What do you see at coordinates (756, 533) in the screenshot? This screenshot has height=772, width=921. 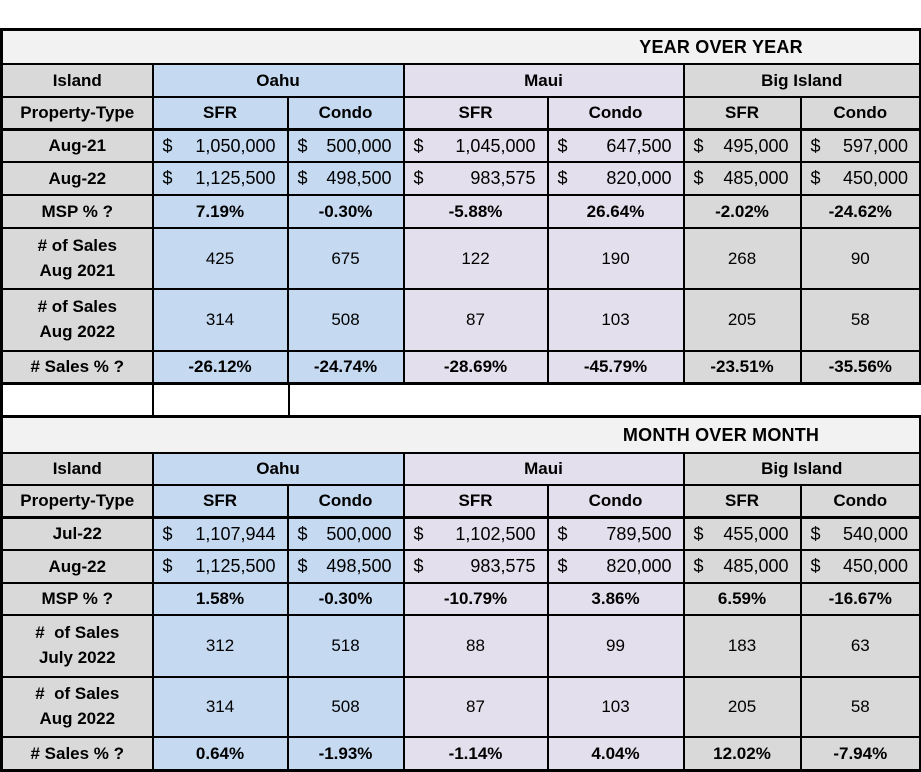 I see `amount: 455,000` at bounding box center [756, 533].